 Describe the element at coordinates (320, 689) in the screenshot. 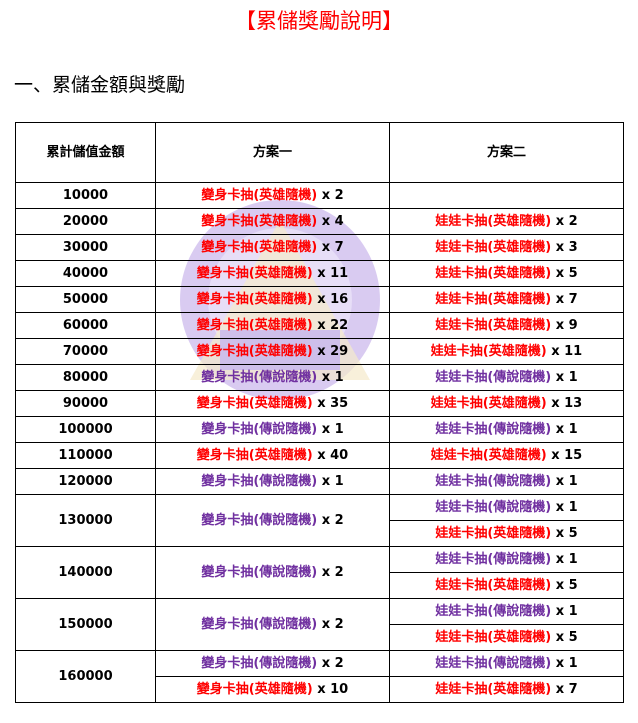

I see `table-row: 變身卡抽(英雄隨機) x 10 娃娃卡抽(英雄隨機) x 7` at that location.